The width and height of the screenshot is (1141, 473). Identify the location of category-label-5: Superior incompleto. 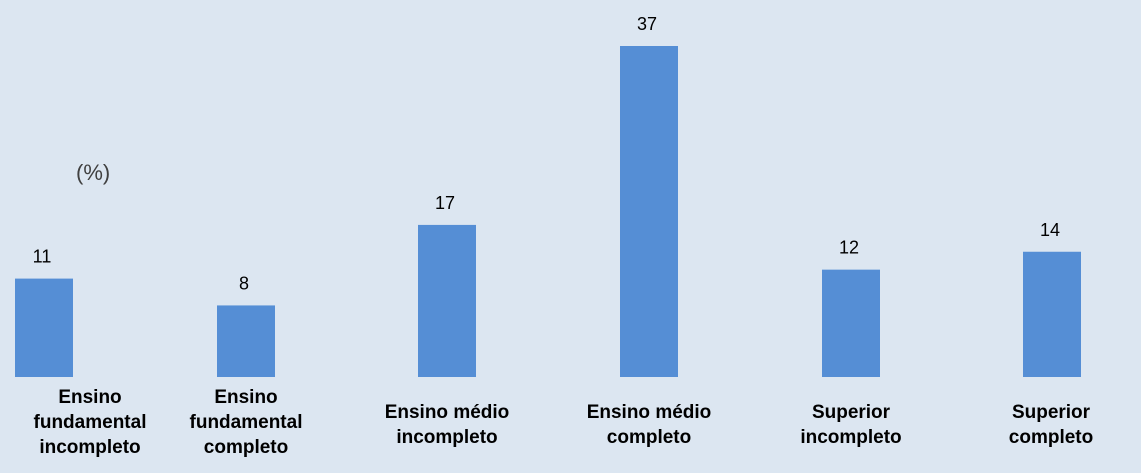
(851, 425).